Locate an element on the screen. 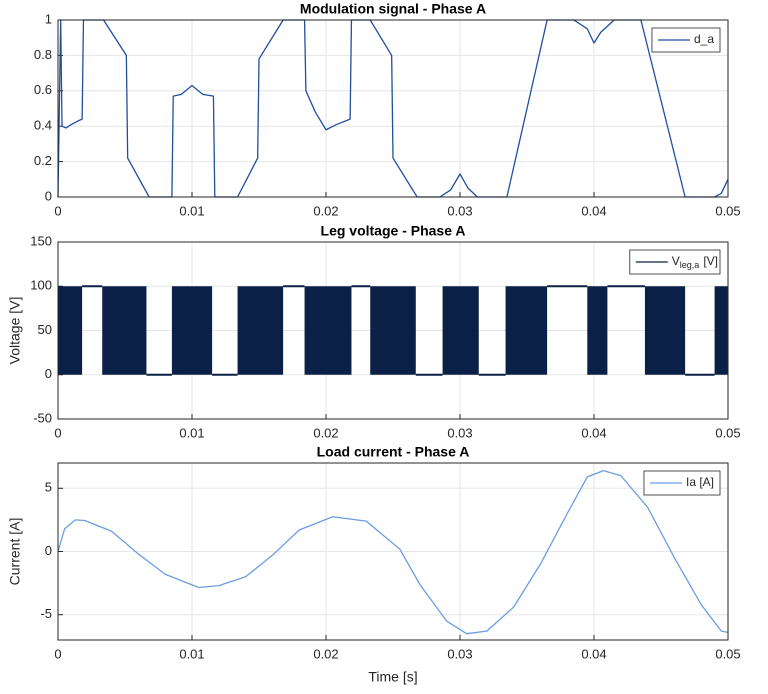 This screenshot has width=768, height=694. subplot-title: Modulation signal - Phase A is located at coordinates (393, 9).